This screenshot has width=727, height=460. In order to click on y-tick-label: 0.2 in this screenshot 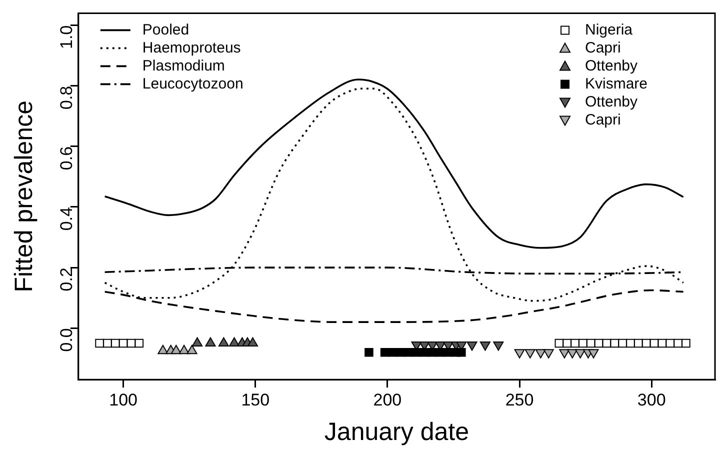, I will do `click(66, 280)`.